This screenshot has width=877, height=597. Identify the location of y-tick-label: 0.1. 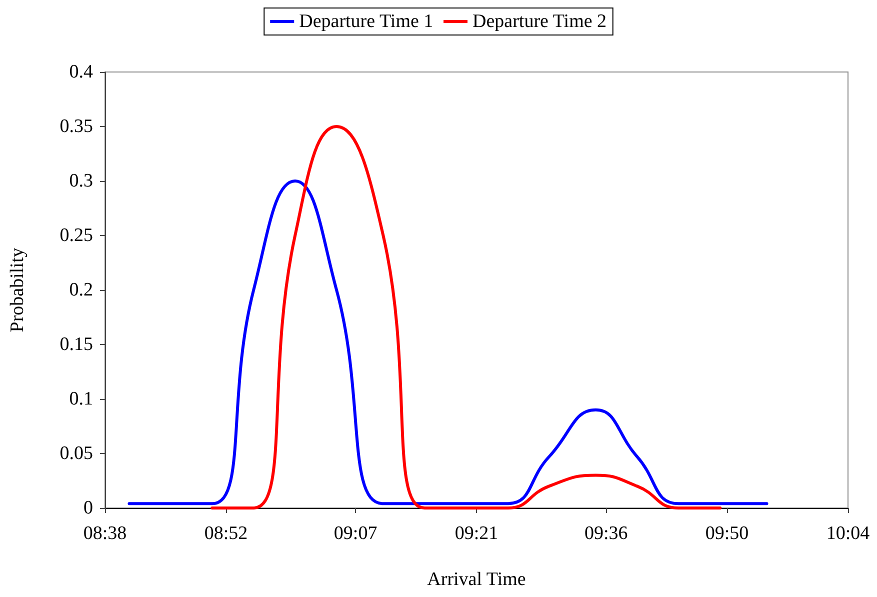
(81, 399).